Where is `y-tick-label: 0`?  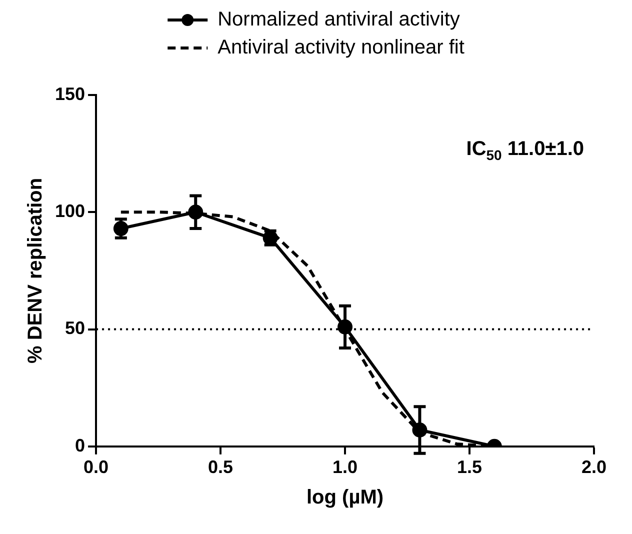
y-tick-label: 0 is located at coordinates (80, 445).